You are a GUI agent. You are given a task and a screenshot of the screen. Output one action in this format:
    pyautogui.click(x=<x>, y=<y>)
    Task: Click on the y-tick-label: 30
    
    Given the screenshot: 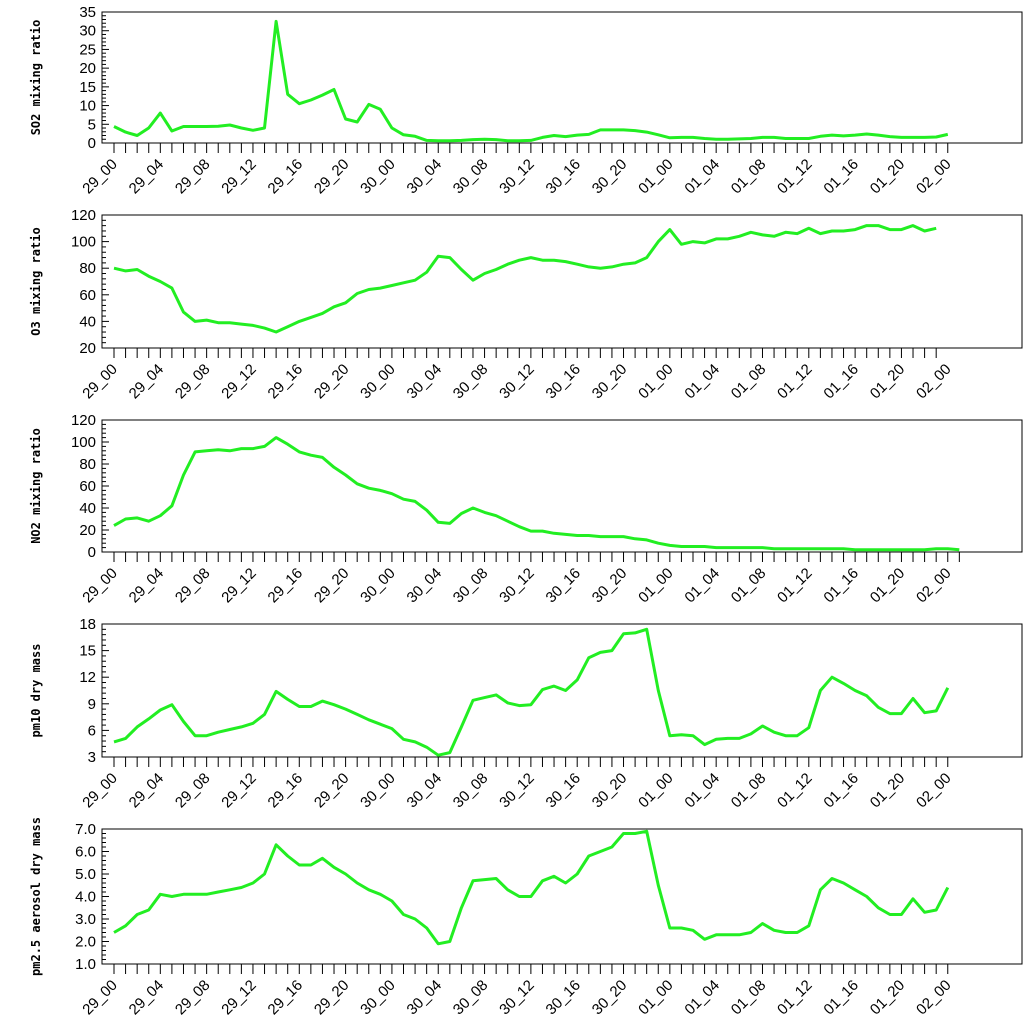 What is the action you would take?
    pyautogui.click(x=87, y=31)
    